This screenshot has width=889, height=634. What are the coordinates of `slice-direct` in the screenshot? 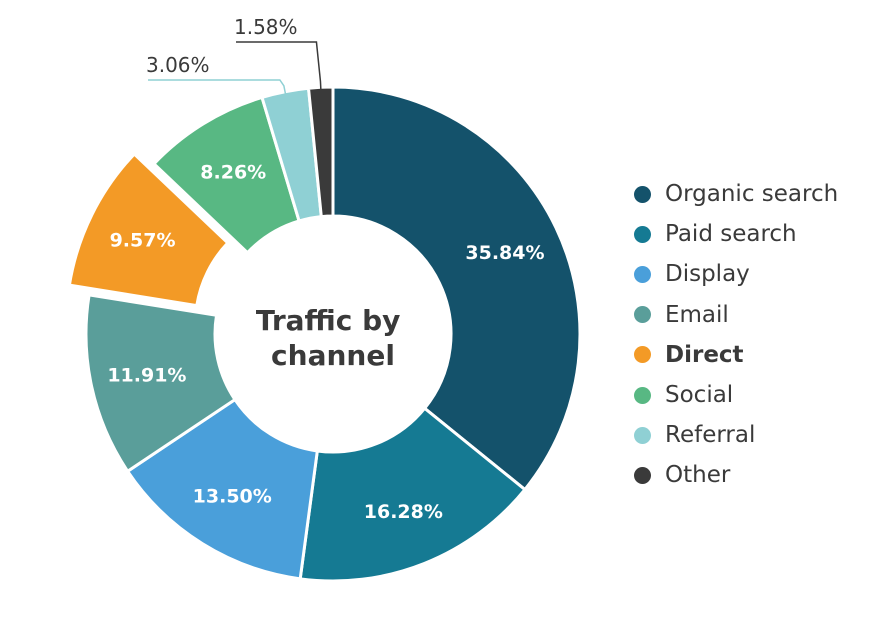 It's located at (148, 229).